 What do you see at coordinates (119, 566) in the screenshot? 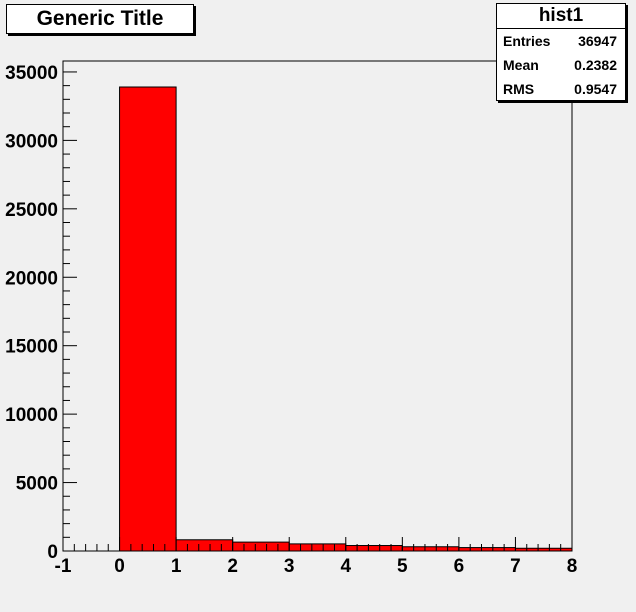
I see `x-tick-label: 0` at bounding box center [119, 566].